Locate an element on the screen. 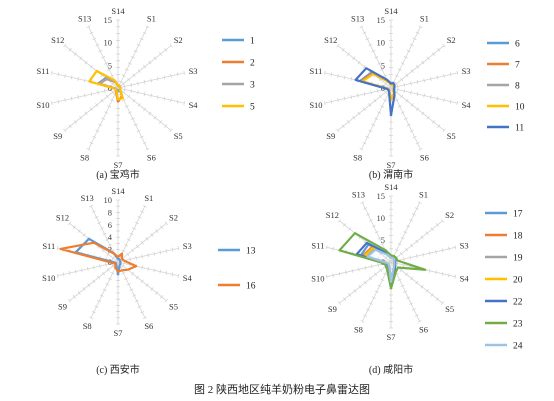 This screenshot has height=401, width=554. radar-tick-label: 8 is located at coordinates (110, 212).